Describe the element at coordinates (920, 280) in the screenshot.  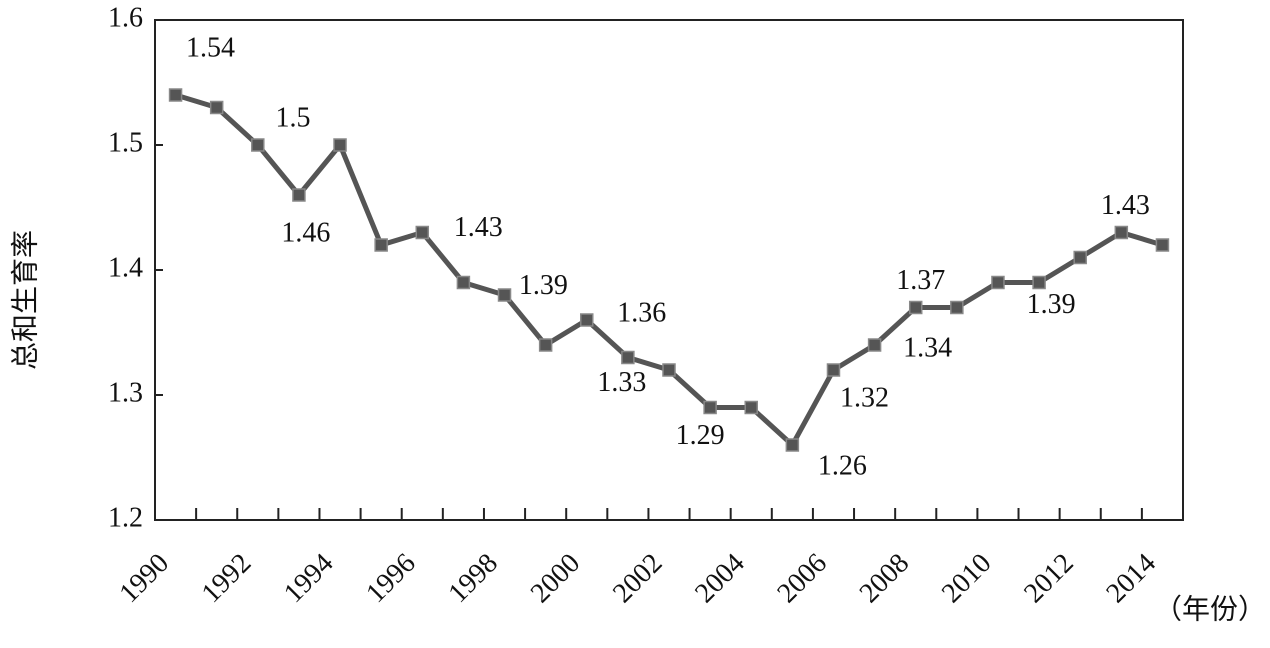
I see `data-label: 1.37` at that location.